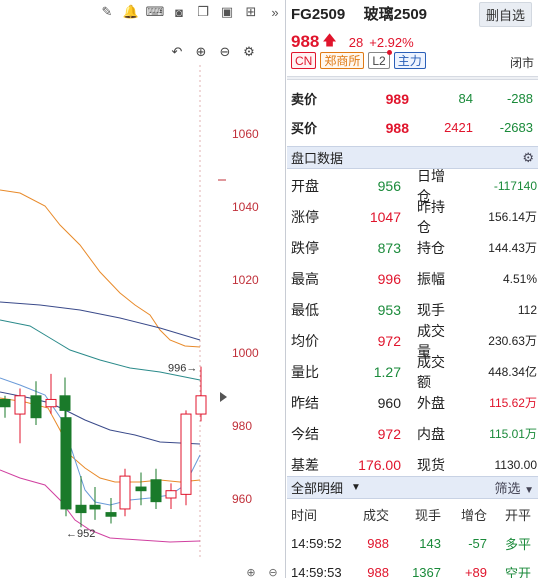 The image size is (538, 578). What do you see at coordinates (519, 278) in the screenshot?
I see `stat-value: 4.51%` at bounding box center [519, 278].